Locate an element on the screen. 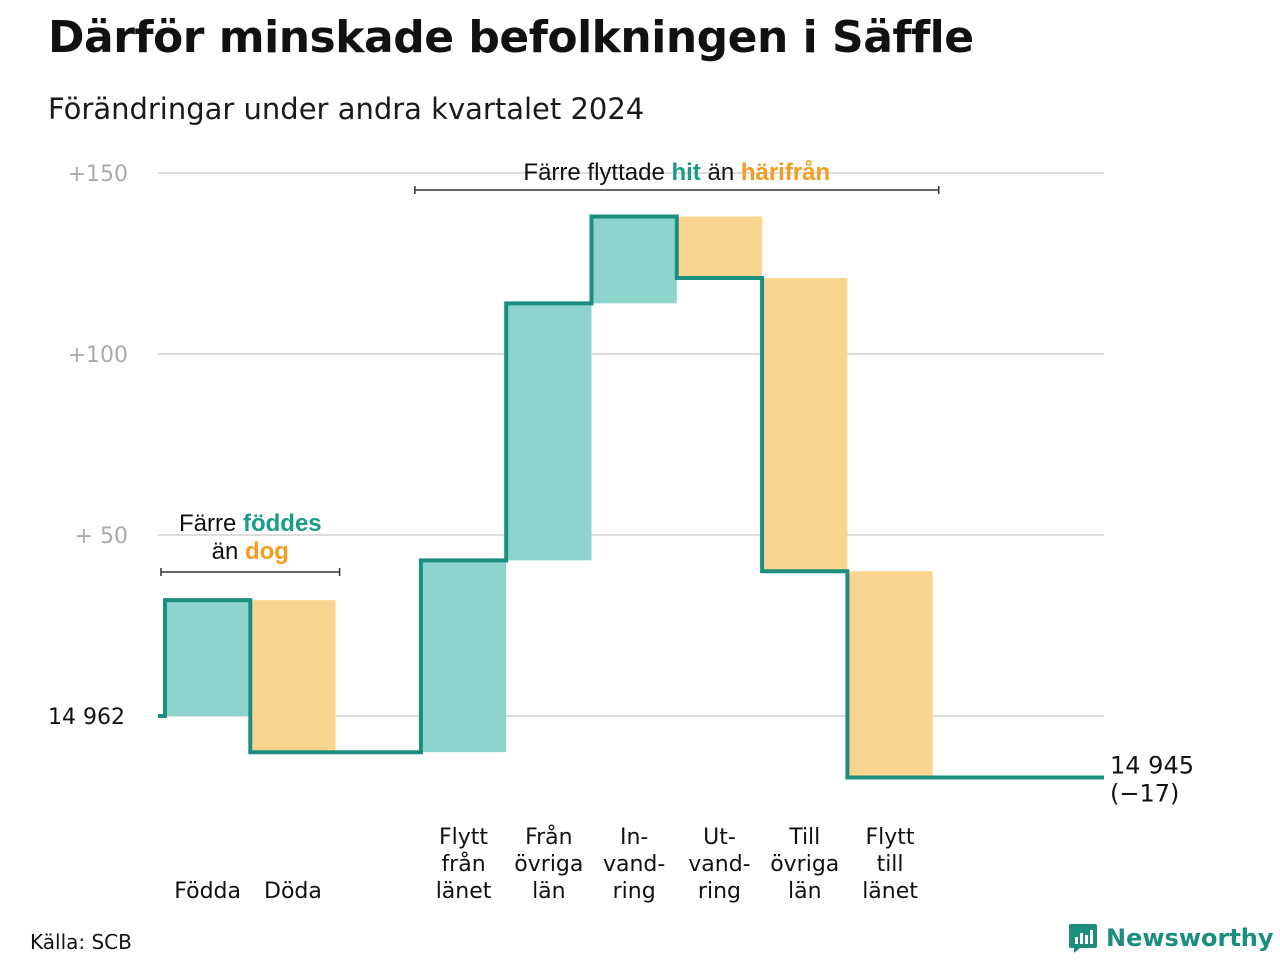 The image size is (1280, 960). category-label: Flytt till länet is located at coordinates (890, 864).